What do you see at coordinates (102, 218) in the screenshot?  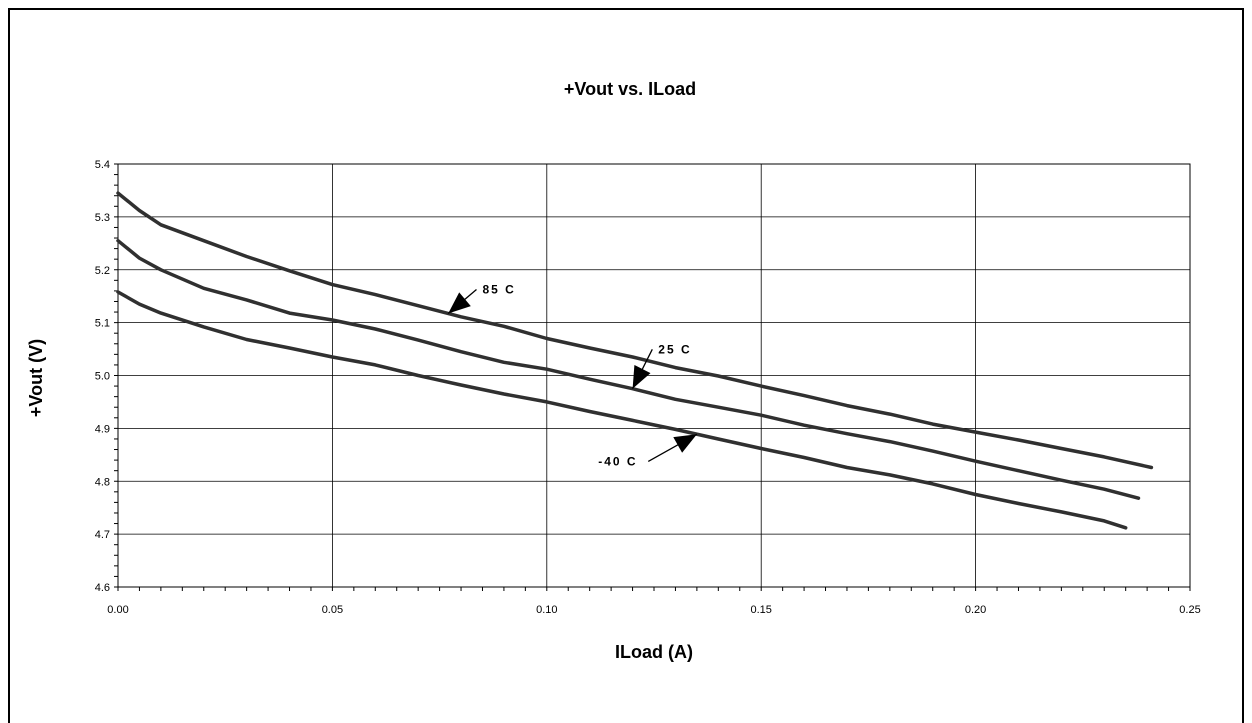 I see `y-tick-label: 5.3` at bounding box center [102, 218].